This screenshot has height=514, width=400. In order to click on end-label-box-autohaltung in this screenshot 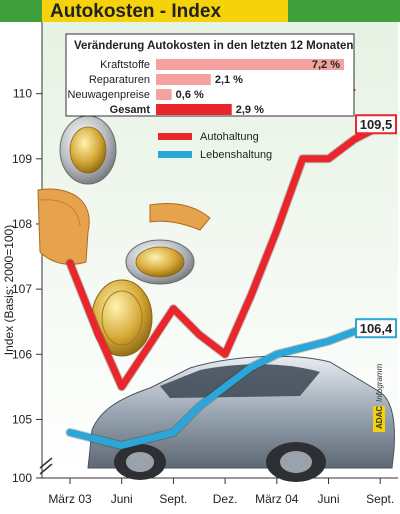, I will do `click(376, 124)`.